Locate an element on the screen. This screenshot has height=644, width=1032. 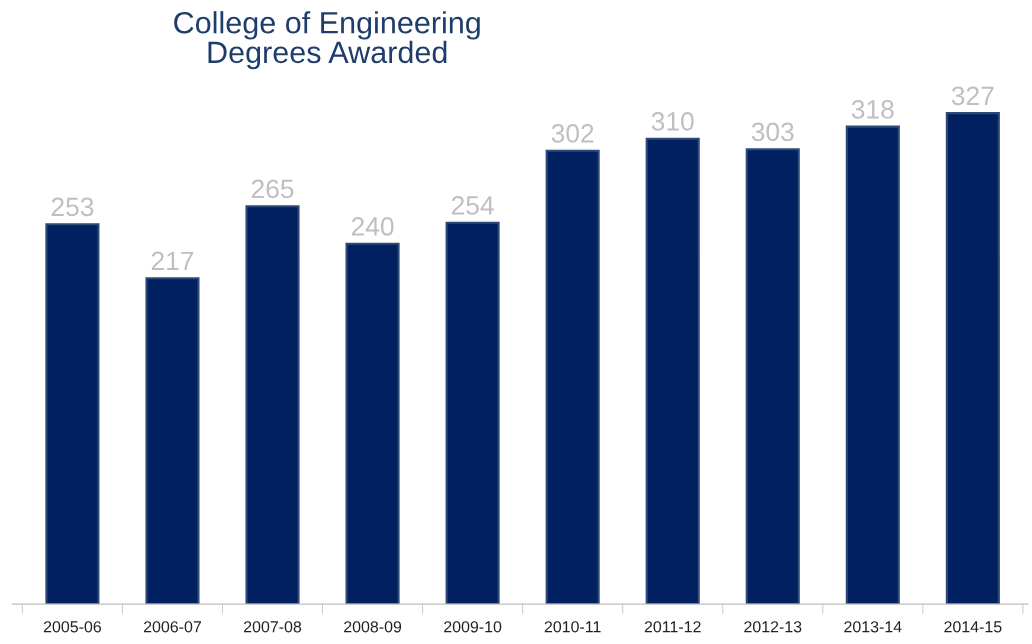
data-label: 217 is located at coordinates (172, 261).